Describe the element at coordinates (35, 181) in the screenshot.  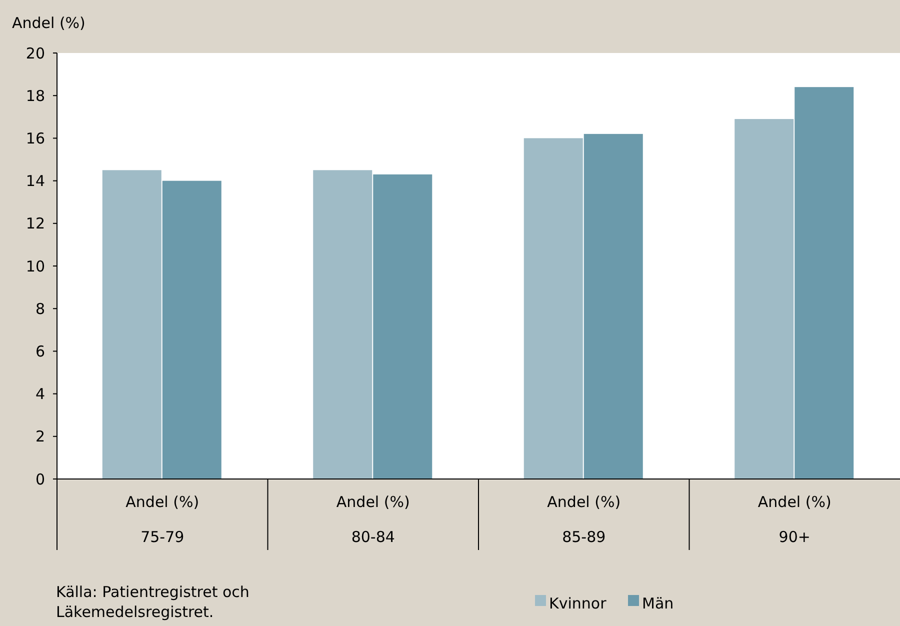
I see `y-tick-label: 14` at that location.